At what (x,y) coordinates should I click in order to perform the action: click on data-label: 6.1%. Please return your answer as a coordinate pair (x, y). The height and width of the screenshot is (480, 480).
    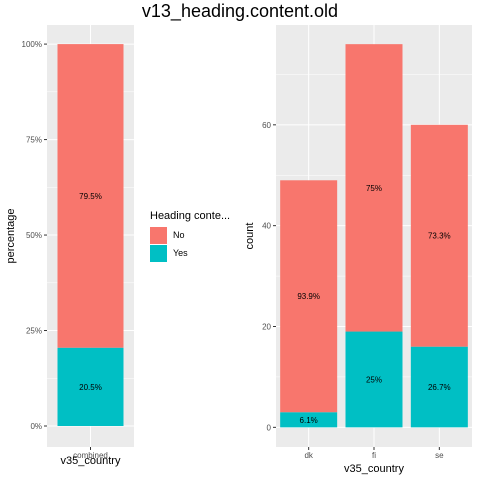
    Looking at the image, I should click on (309, 420).